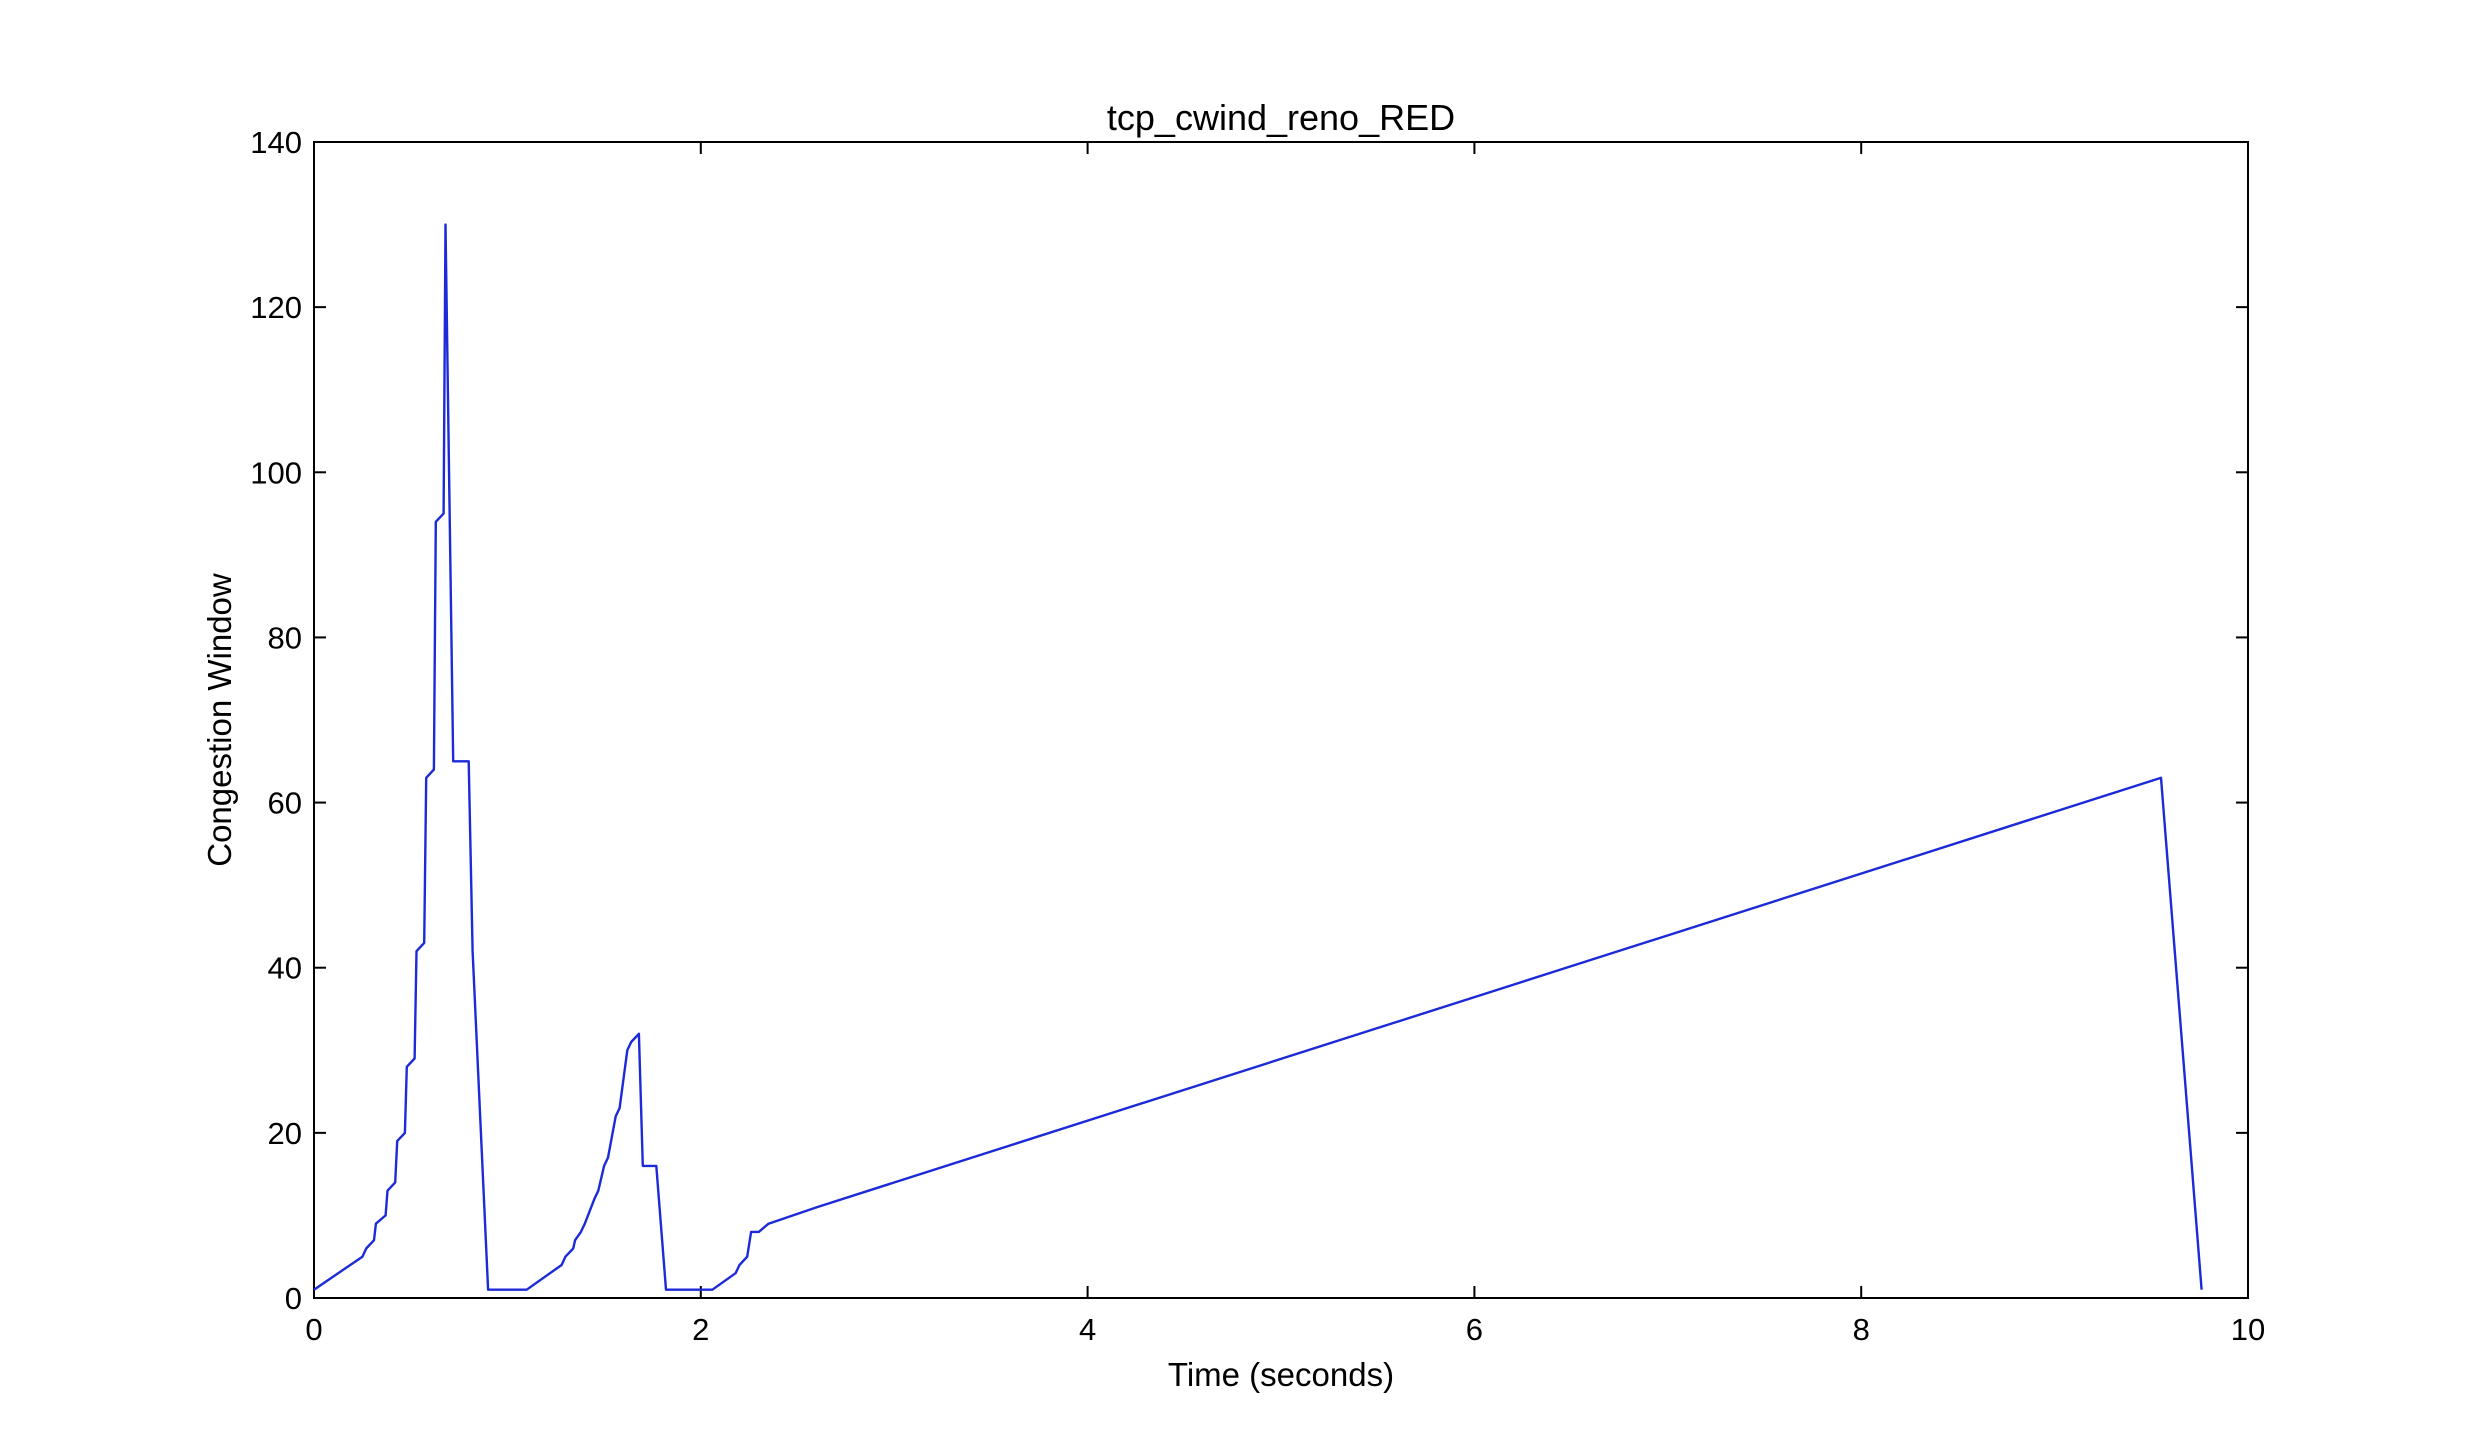 Image resolution: width=2485 pixels, height=1438 pixels. What do you see at coordinates (313, 1329) in the screenshot?
I see `x-tick-label: 0` at bounding box center [313, 1329].